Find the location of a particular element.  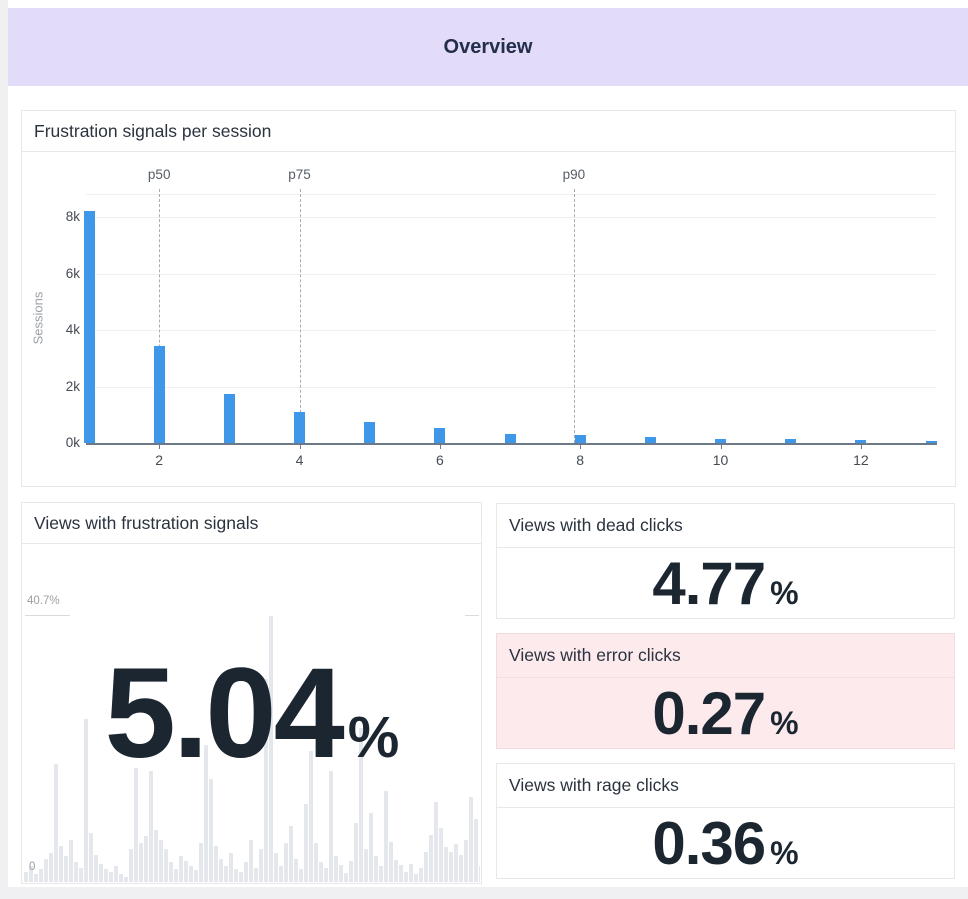

error-clicks-card: Views with error clicks 0.27 % is located at coordinates (725, 691).